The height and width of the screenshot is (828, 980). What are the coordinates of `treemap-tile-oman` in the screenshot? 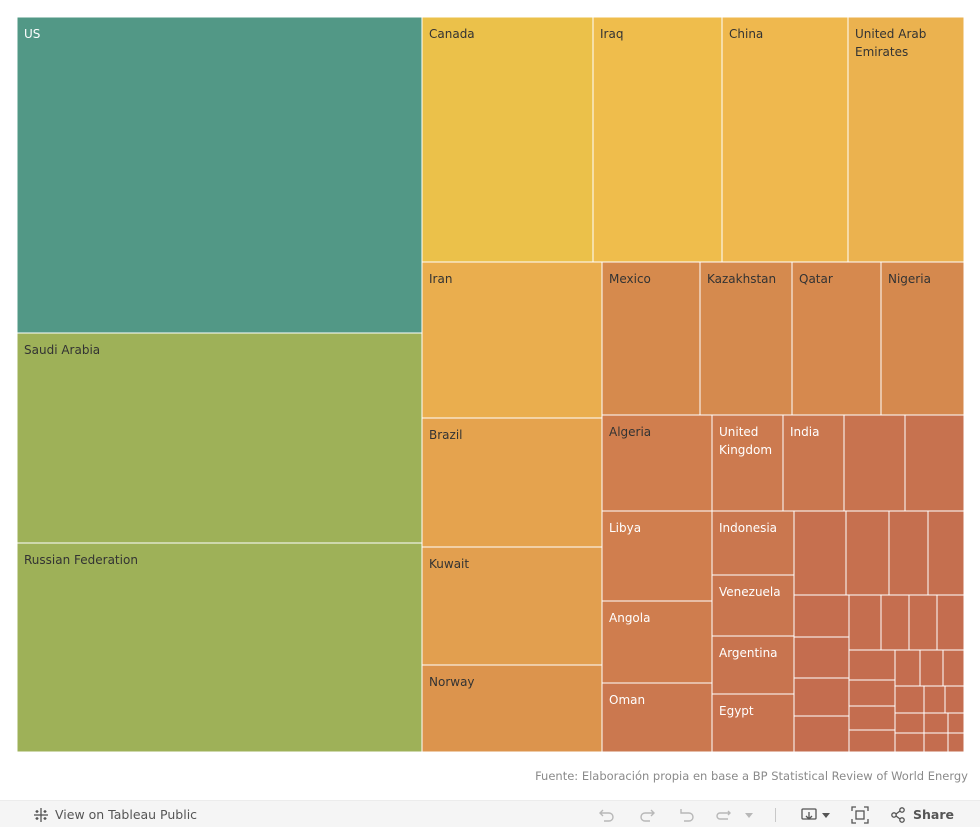 It's located at (657, 717).